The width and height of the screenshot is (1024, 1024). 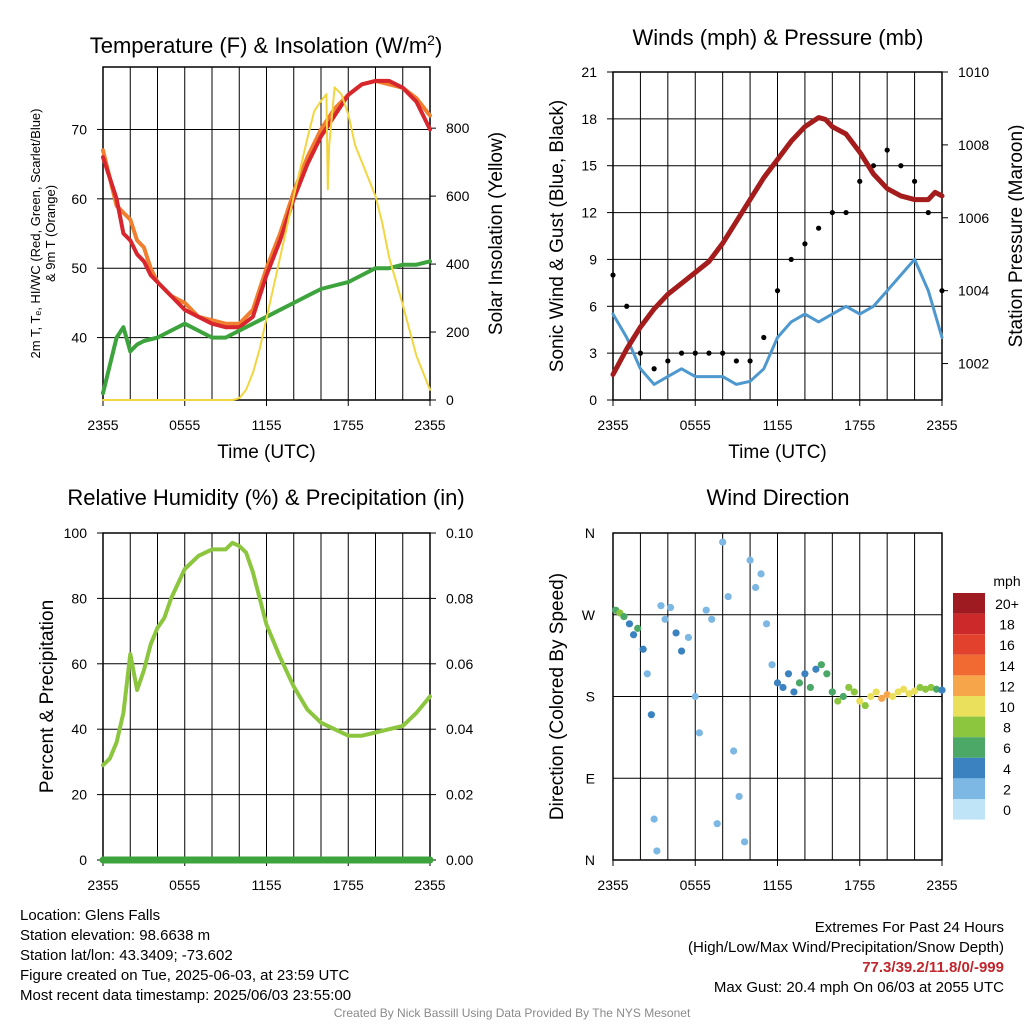 What do you see at coordinates (973, 72) in the screenshot?
I see `y2-tick-label: 1010` at bounding box center [973, 72].